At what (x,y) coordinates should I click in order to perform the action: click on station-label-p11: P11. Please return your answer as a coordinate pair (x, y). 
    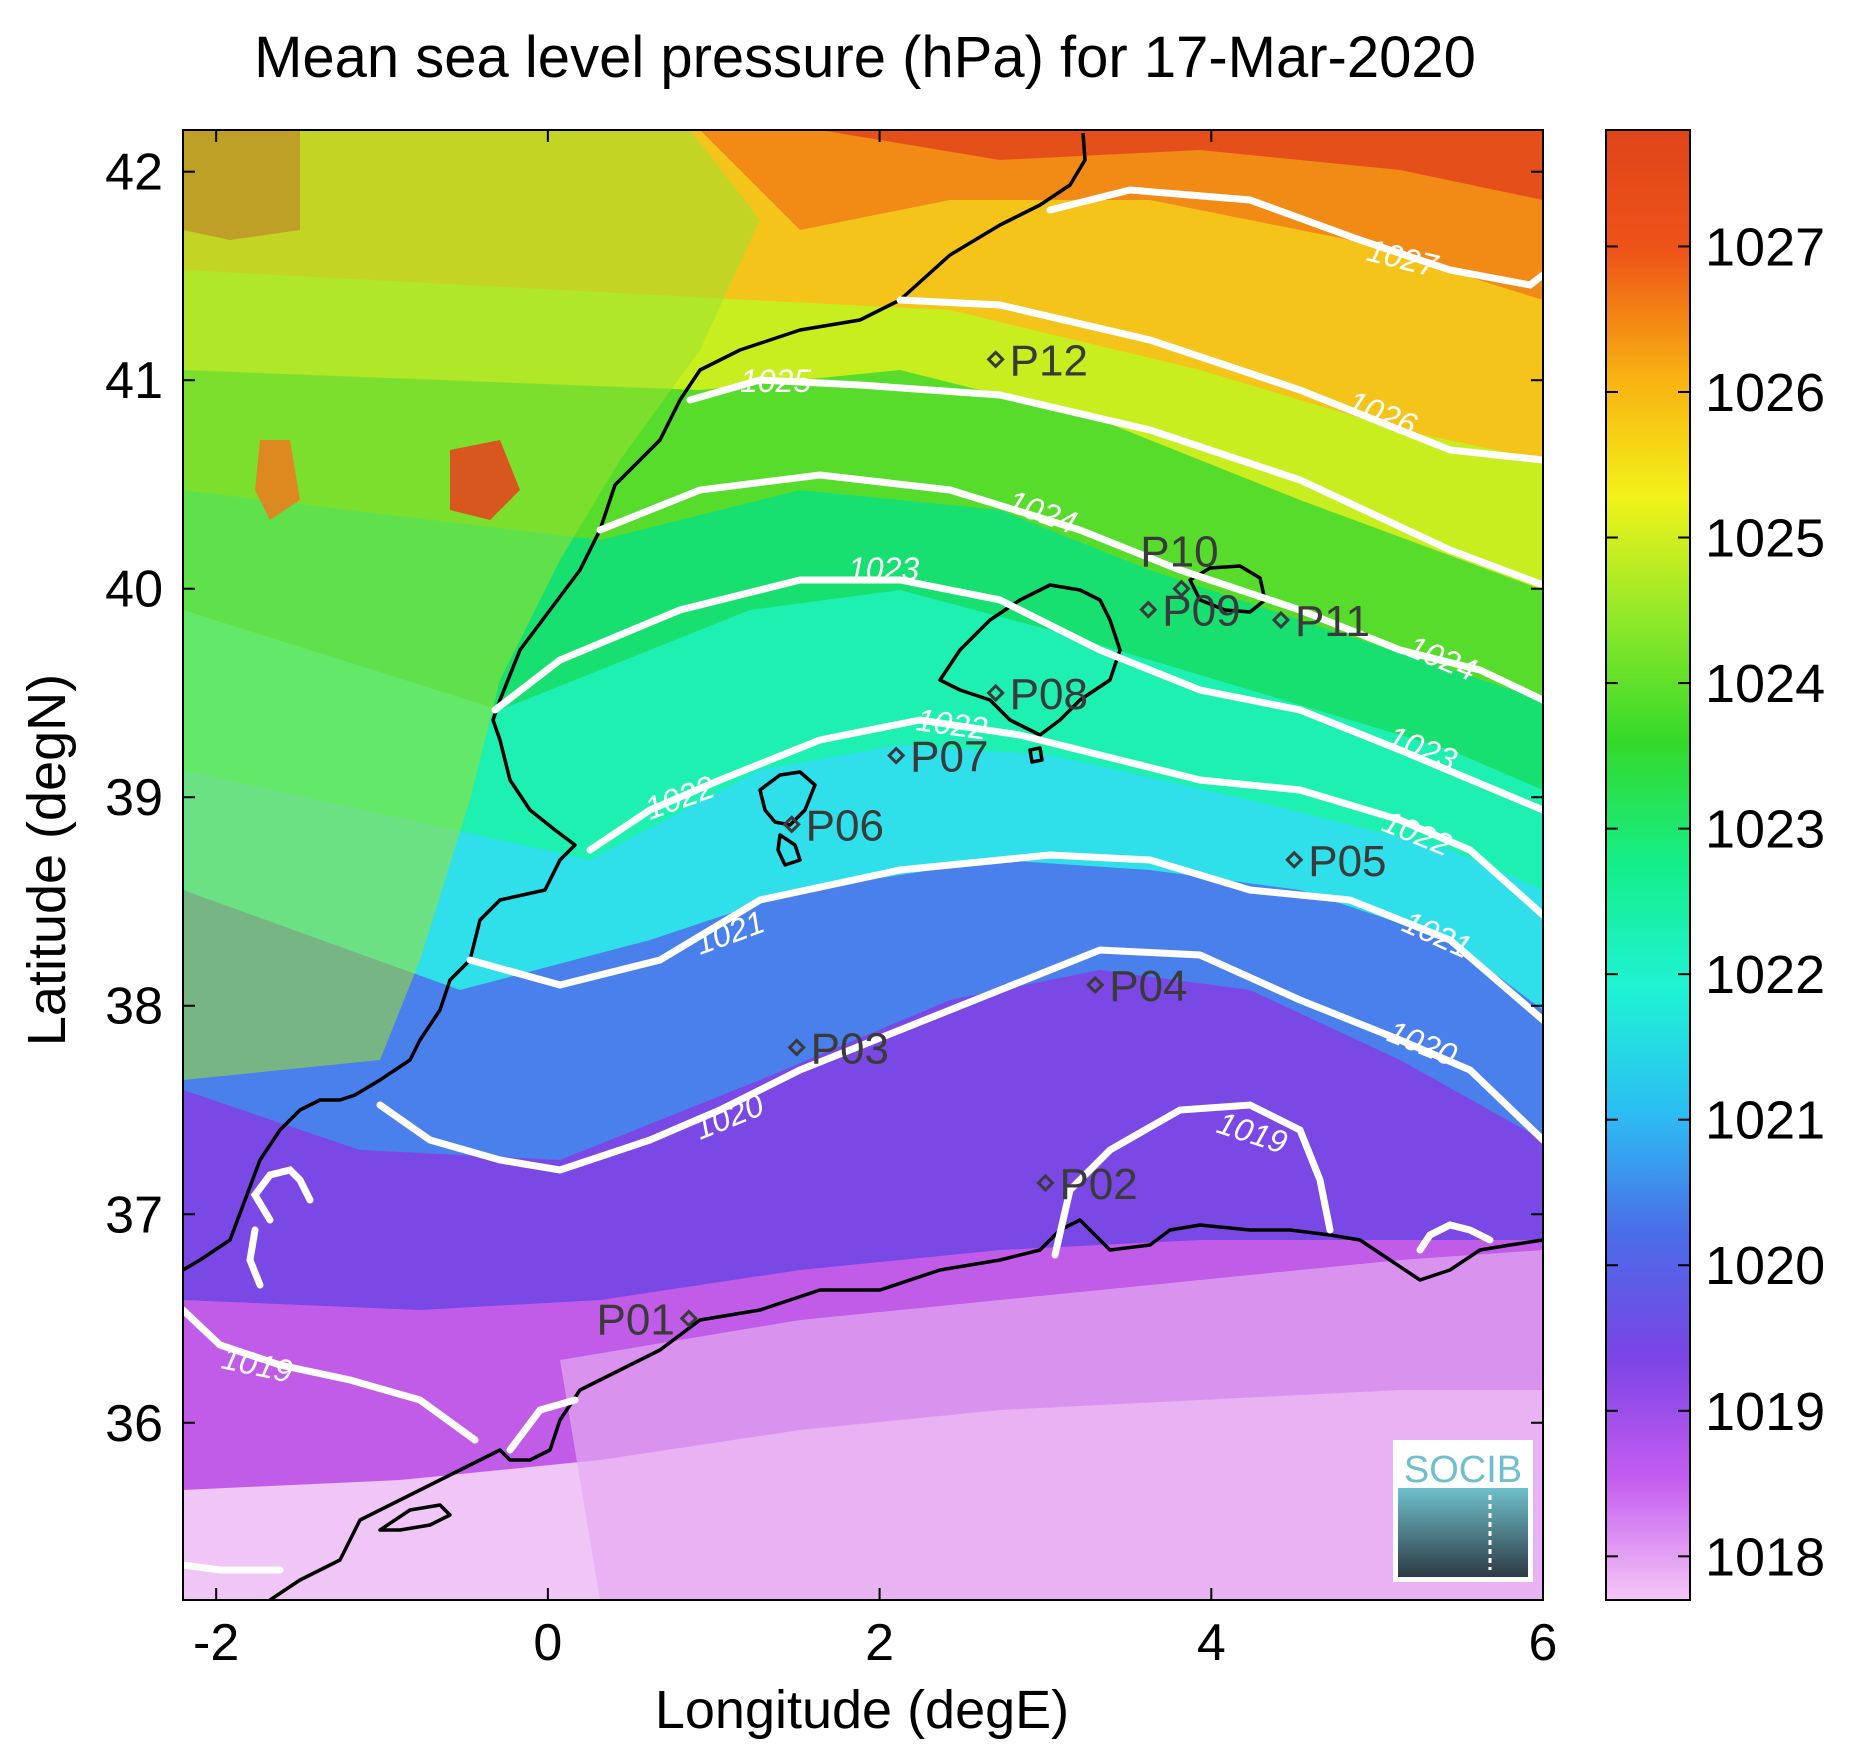
    Looking at the image, I should click on (1332, 621).